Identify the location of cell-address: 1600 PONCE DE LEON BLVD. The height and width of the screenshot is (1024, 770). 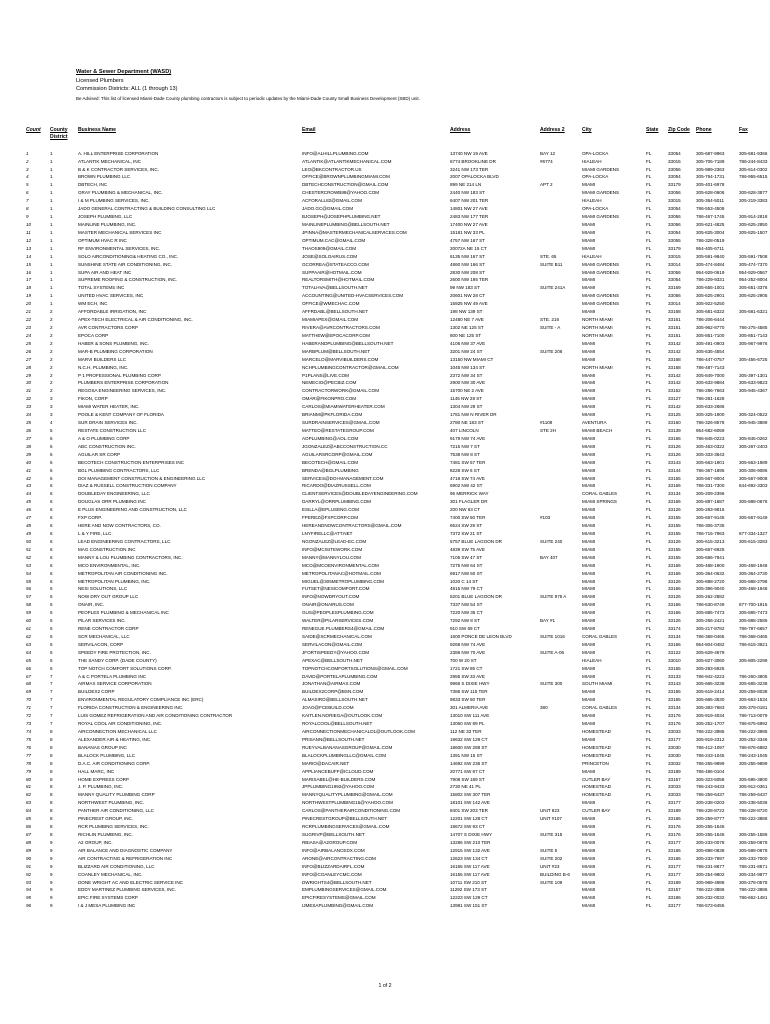
(481, 636).